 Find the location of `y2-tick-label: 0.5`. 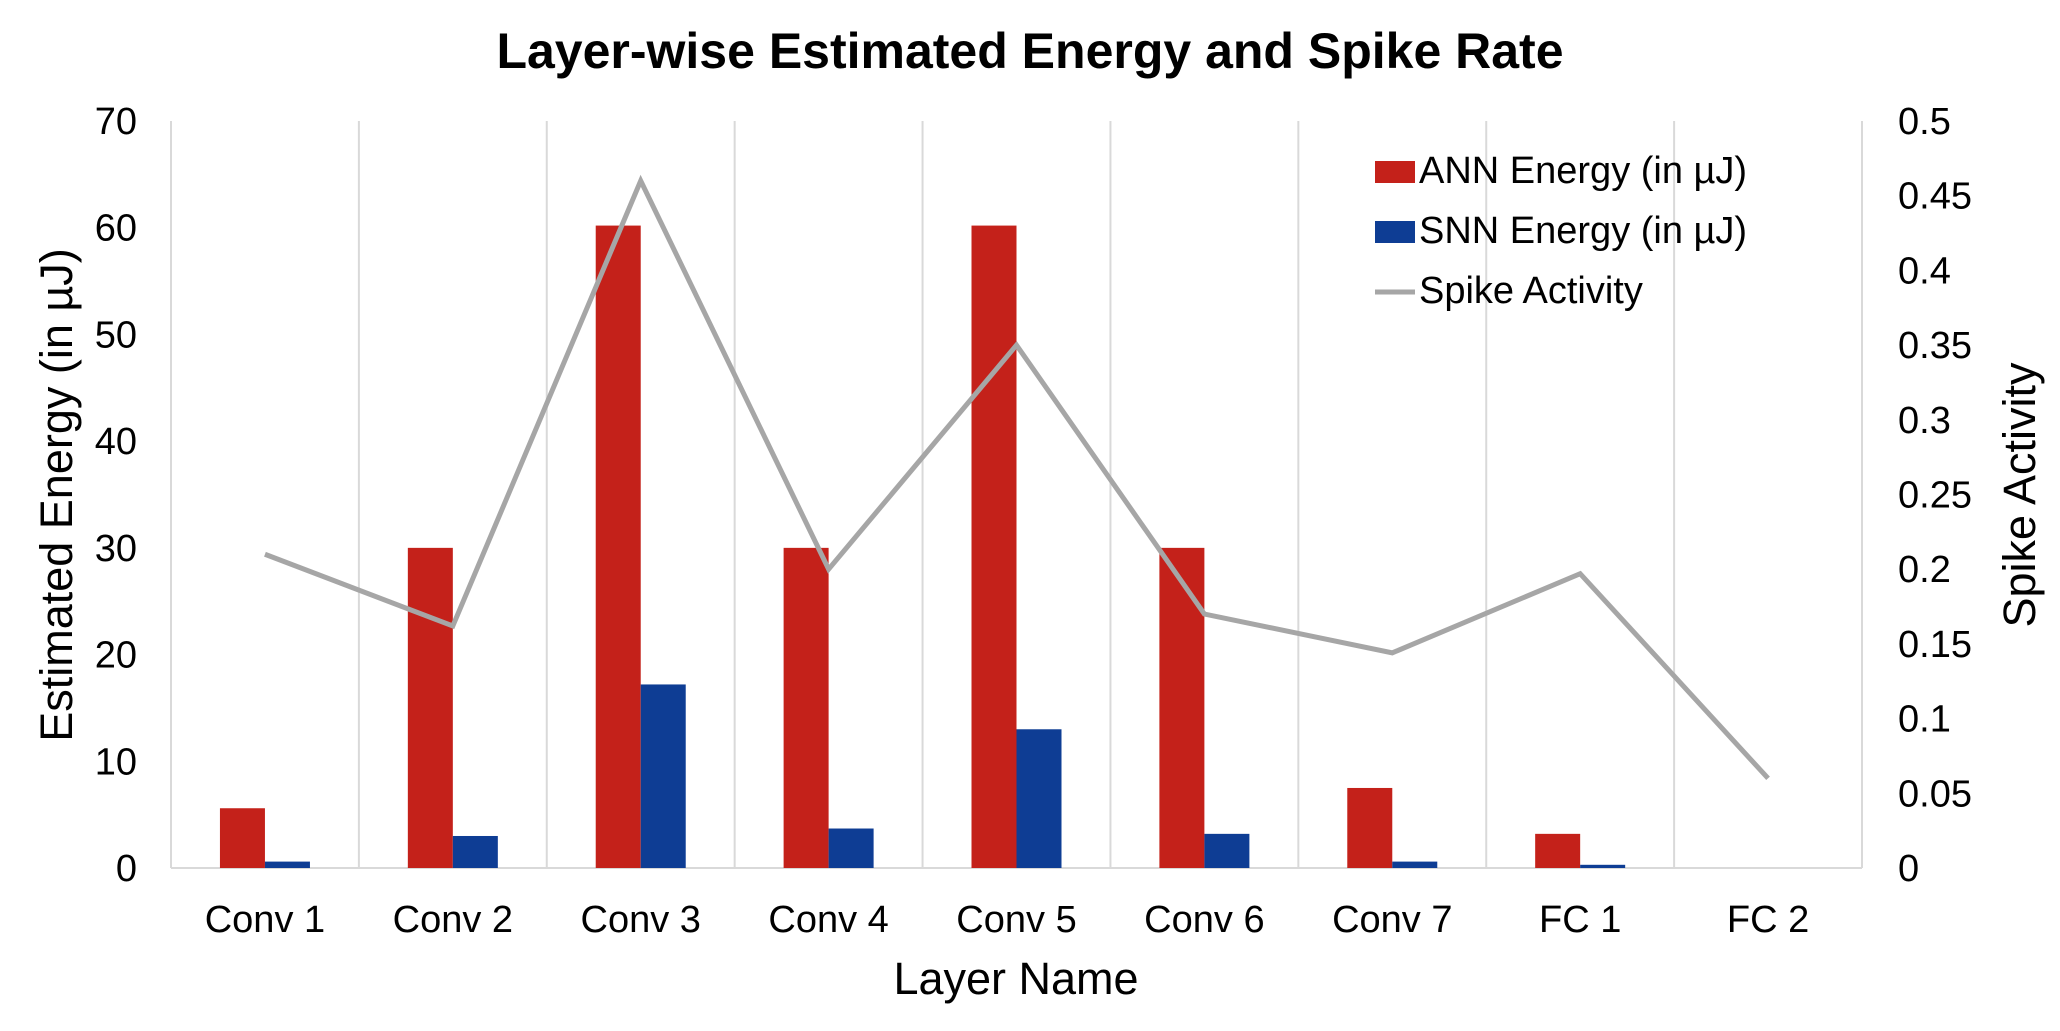

y2-tick-label: 0.5 is located at coordinates (1924, 122).